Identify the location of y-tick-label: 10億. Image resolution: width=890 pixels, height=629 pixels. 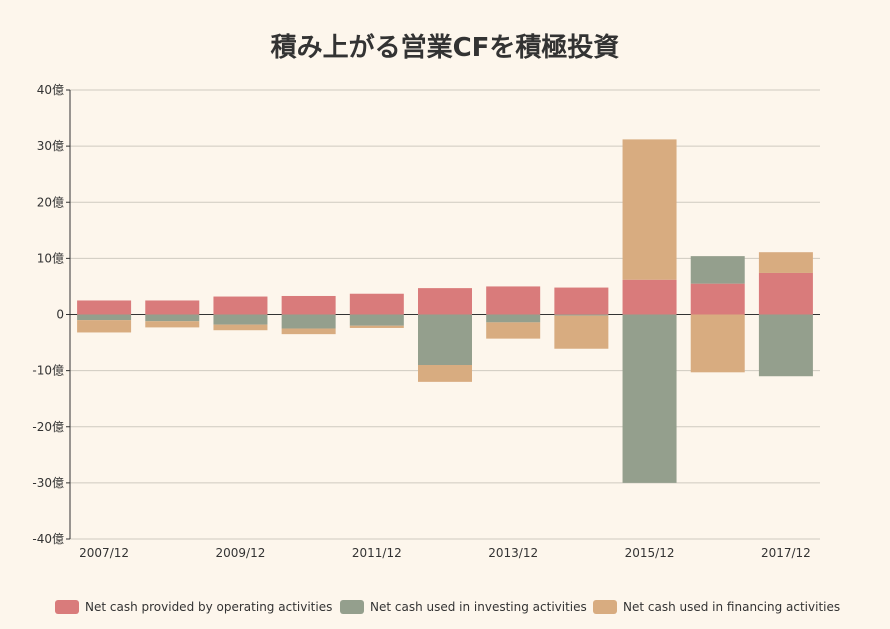
(50, 258).